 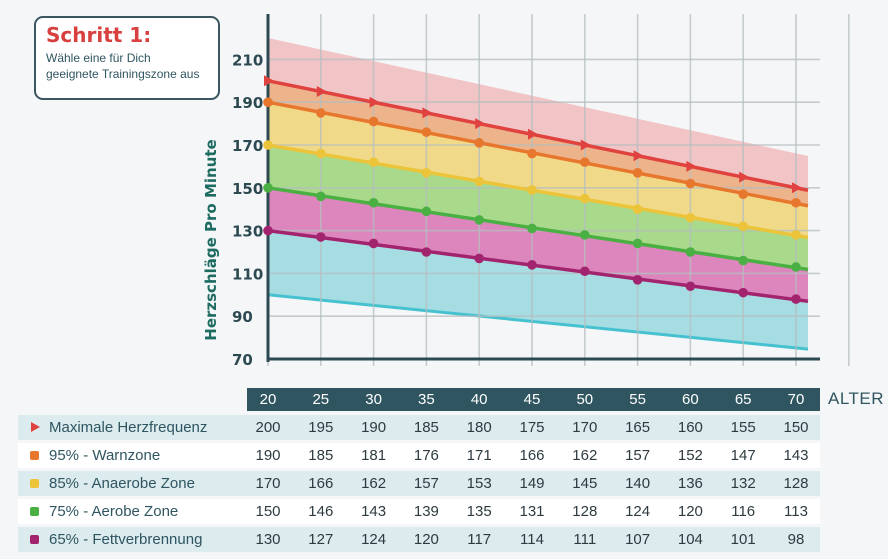 I want to click on heart-rate-value: 136, so click(x=690, y=483).